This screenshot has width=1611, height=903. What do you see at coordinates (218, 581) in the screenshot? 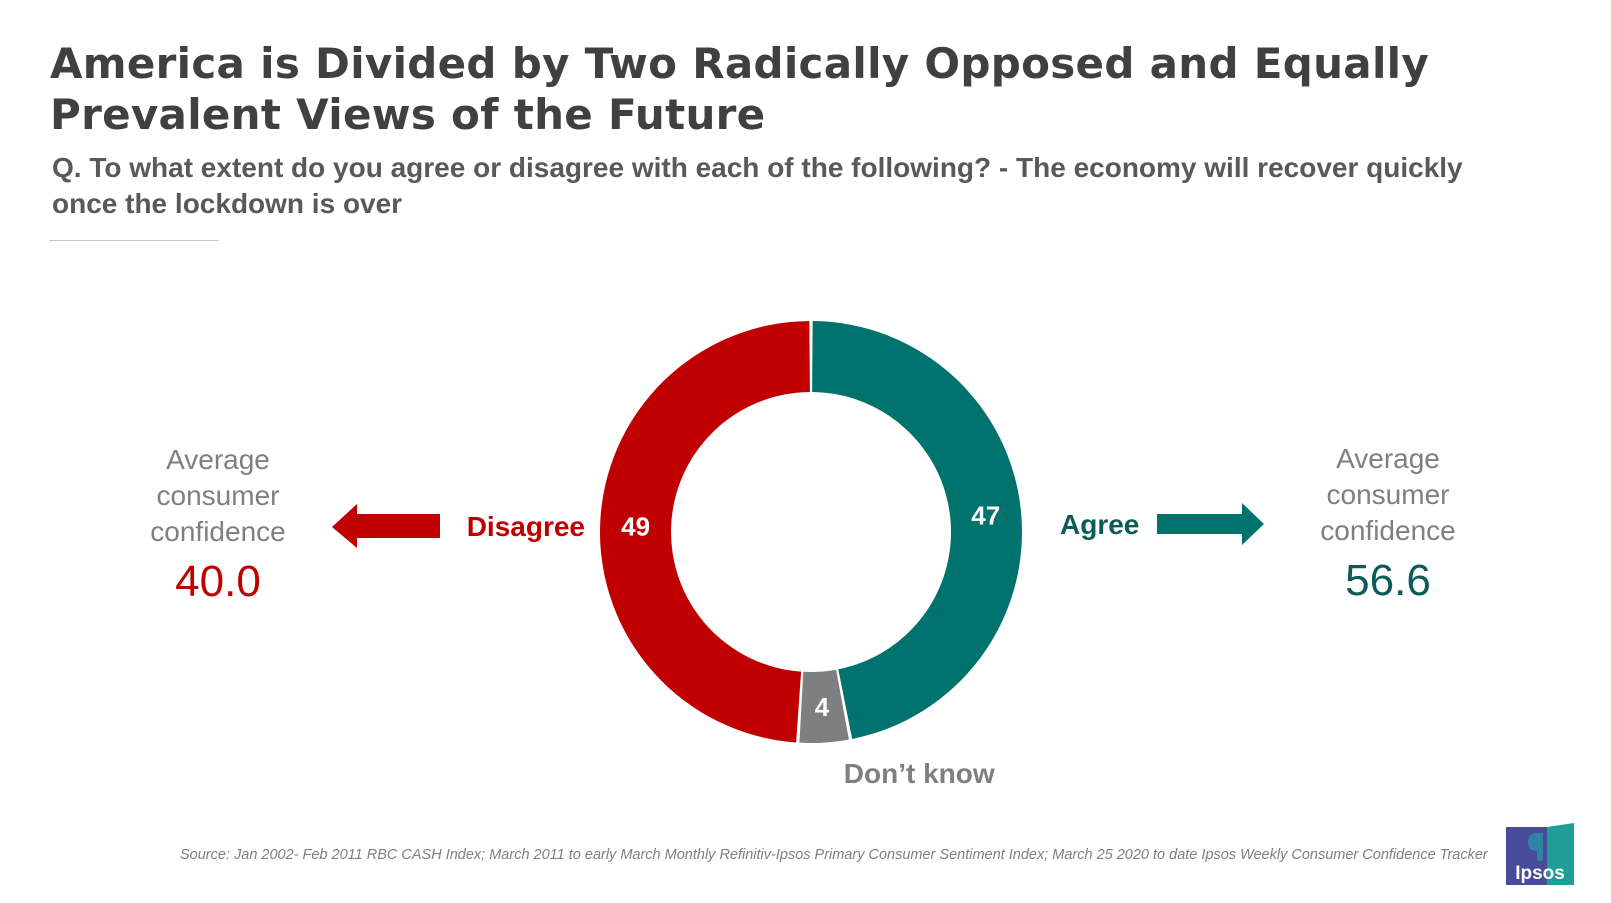
I see `disagree-confidence-value: 40.0` at bounding box center [218, 581].